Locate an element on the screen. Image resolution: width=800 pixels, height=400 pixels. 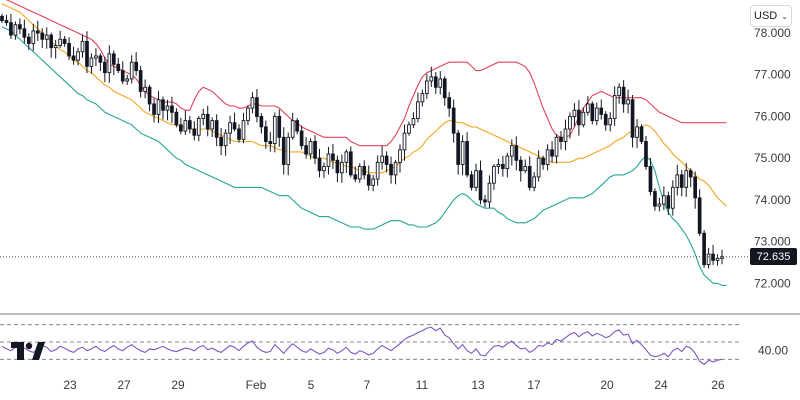
time-tick-label: Feb is located at coordinates (256, 385).